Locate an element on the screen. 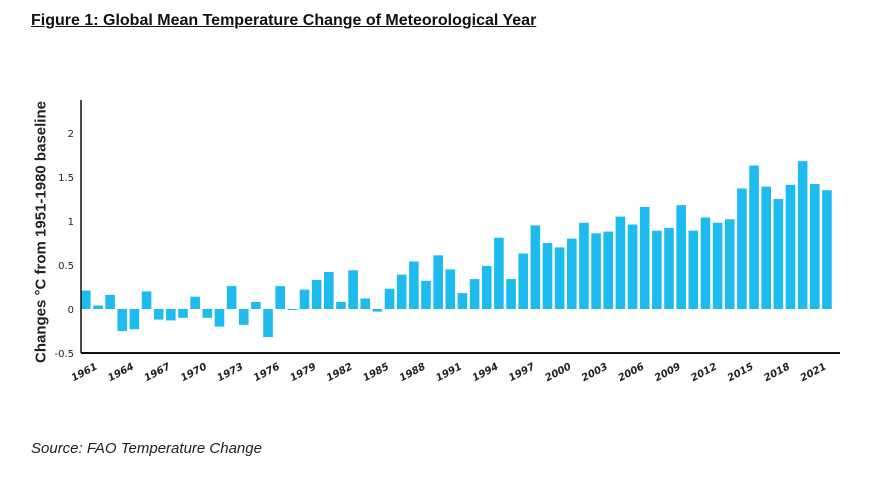  bar-2016 is located at coordinates (754, 237).